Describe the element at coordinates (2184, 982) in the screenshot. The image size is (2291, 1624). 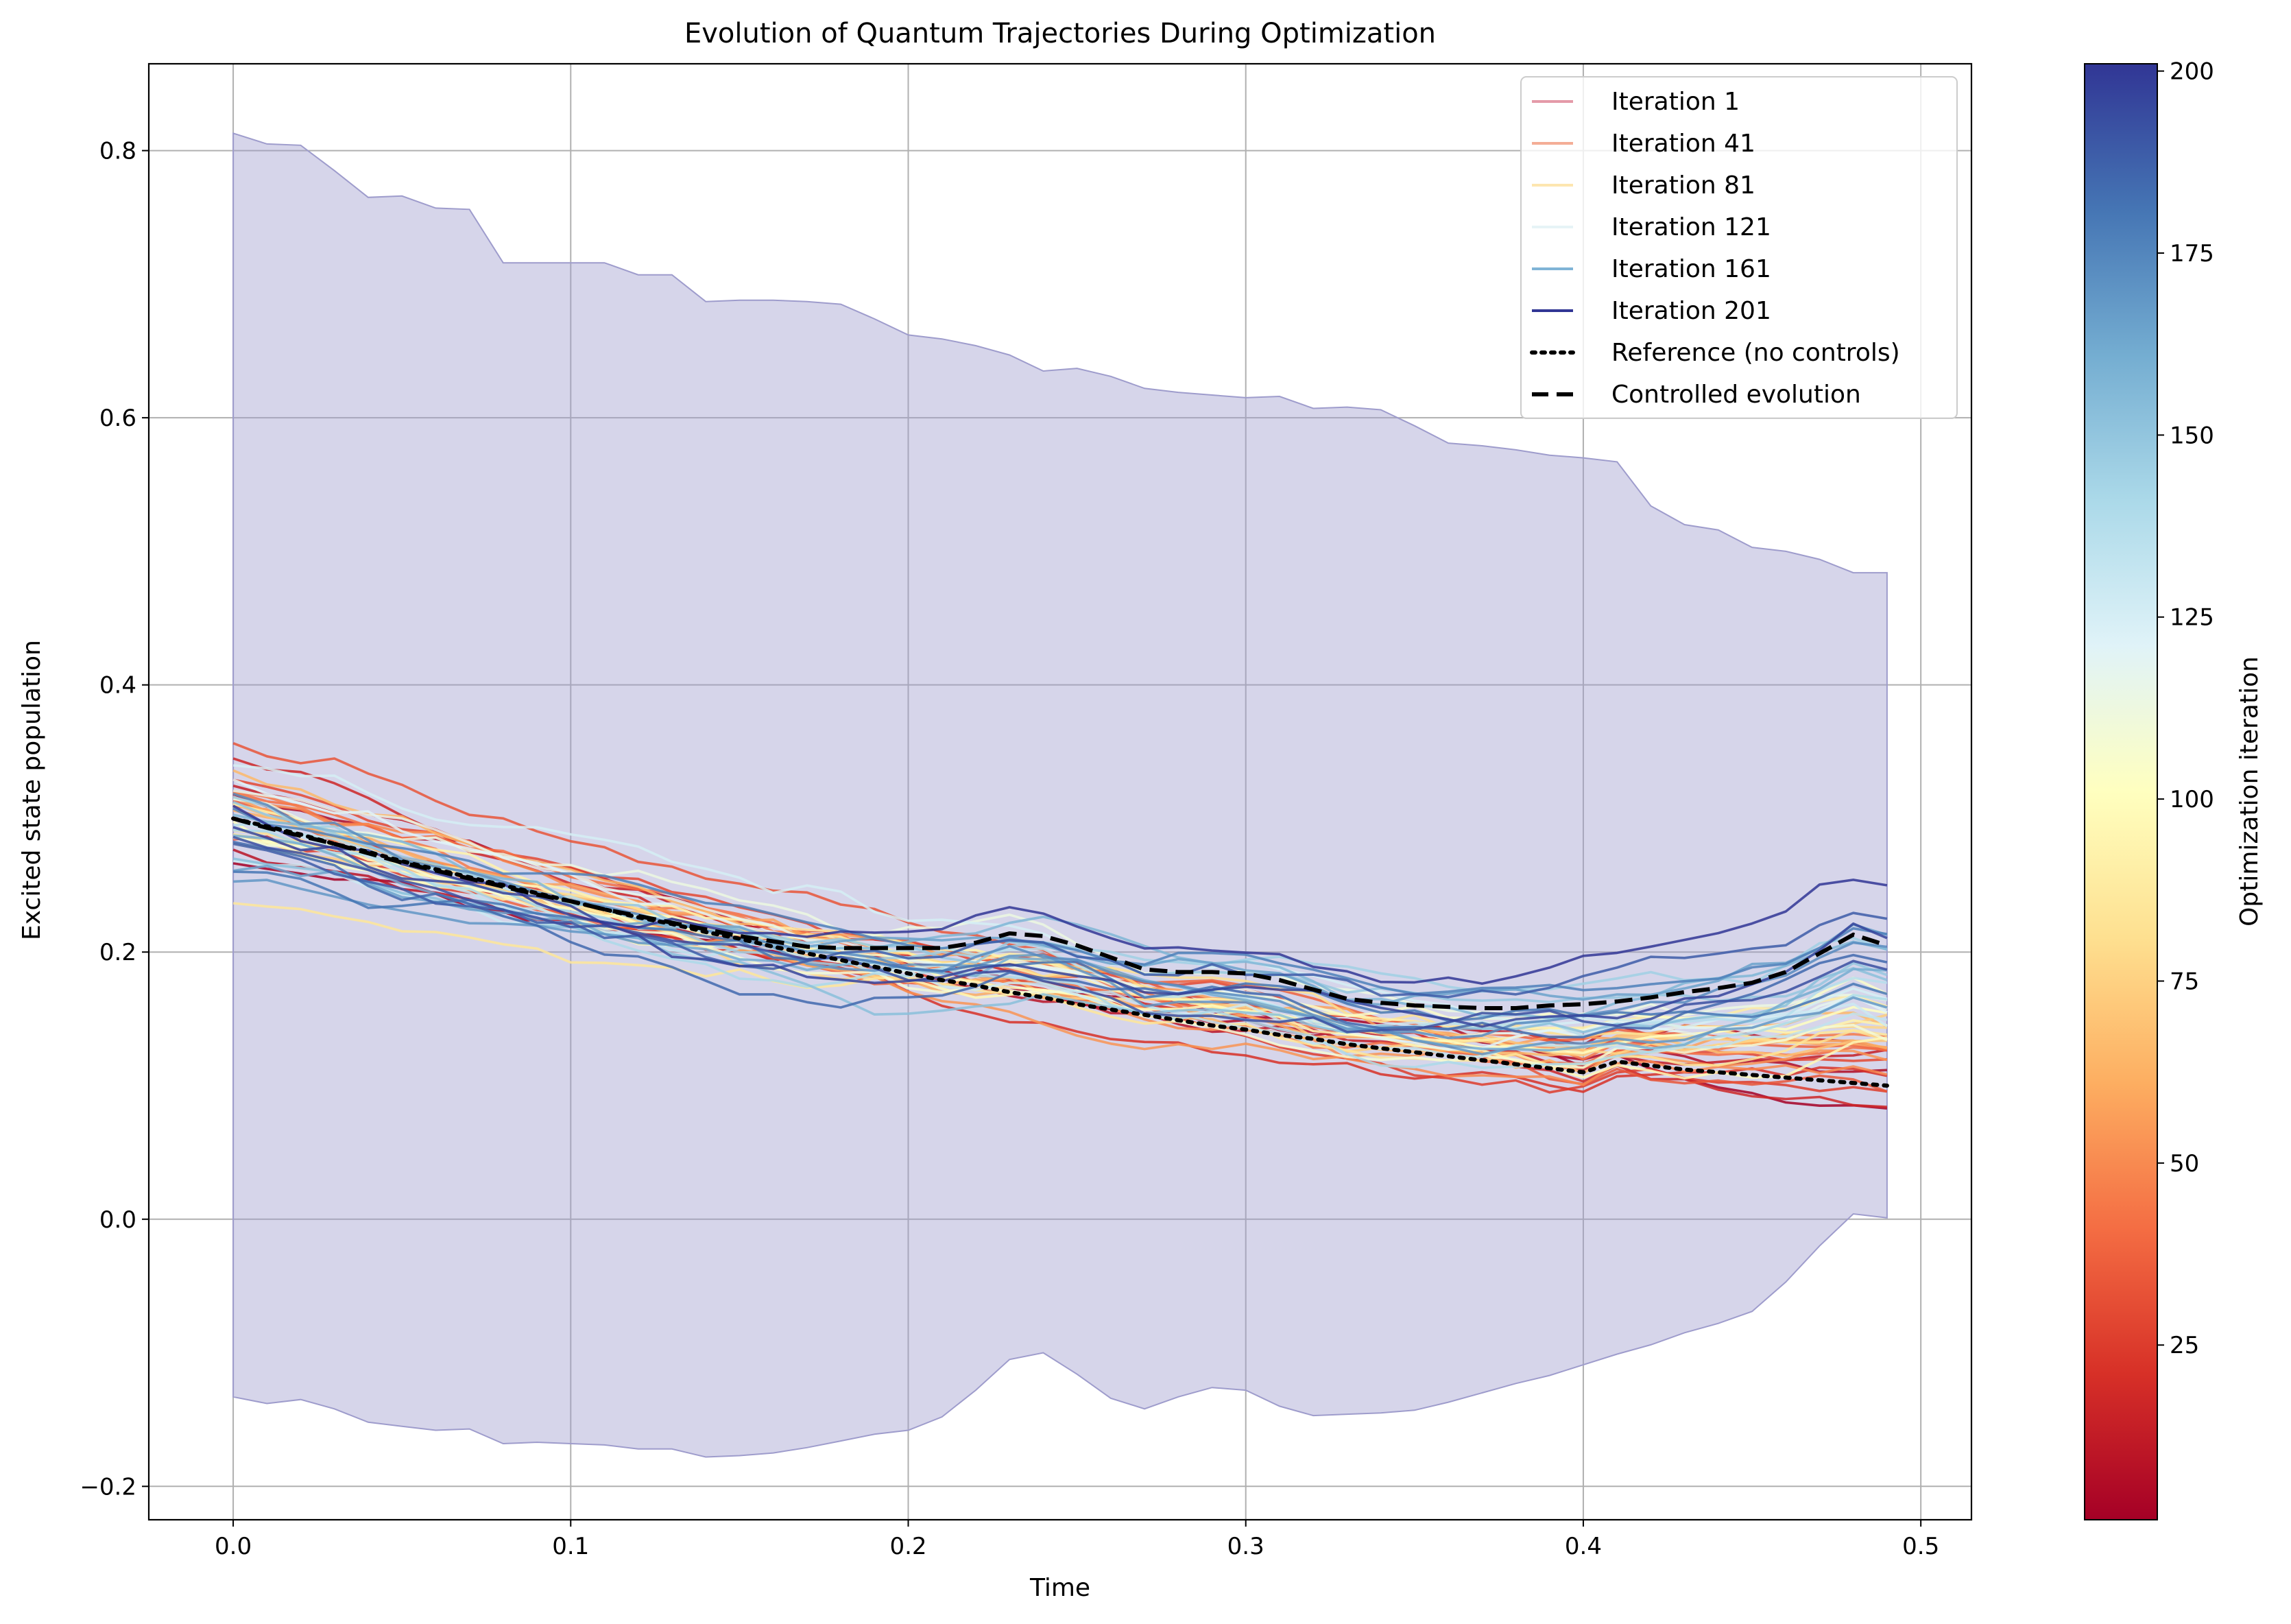
I see `colorbar-tick-label: 75` at that location.